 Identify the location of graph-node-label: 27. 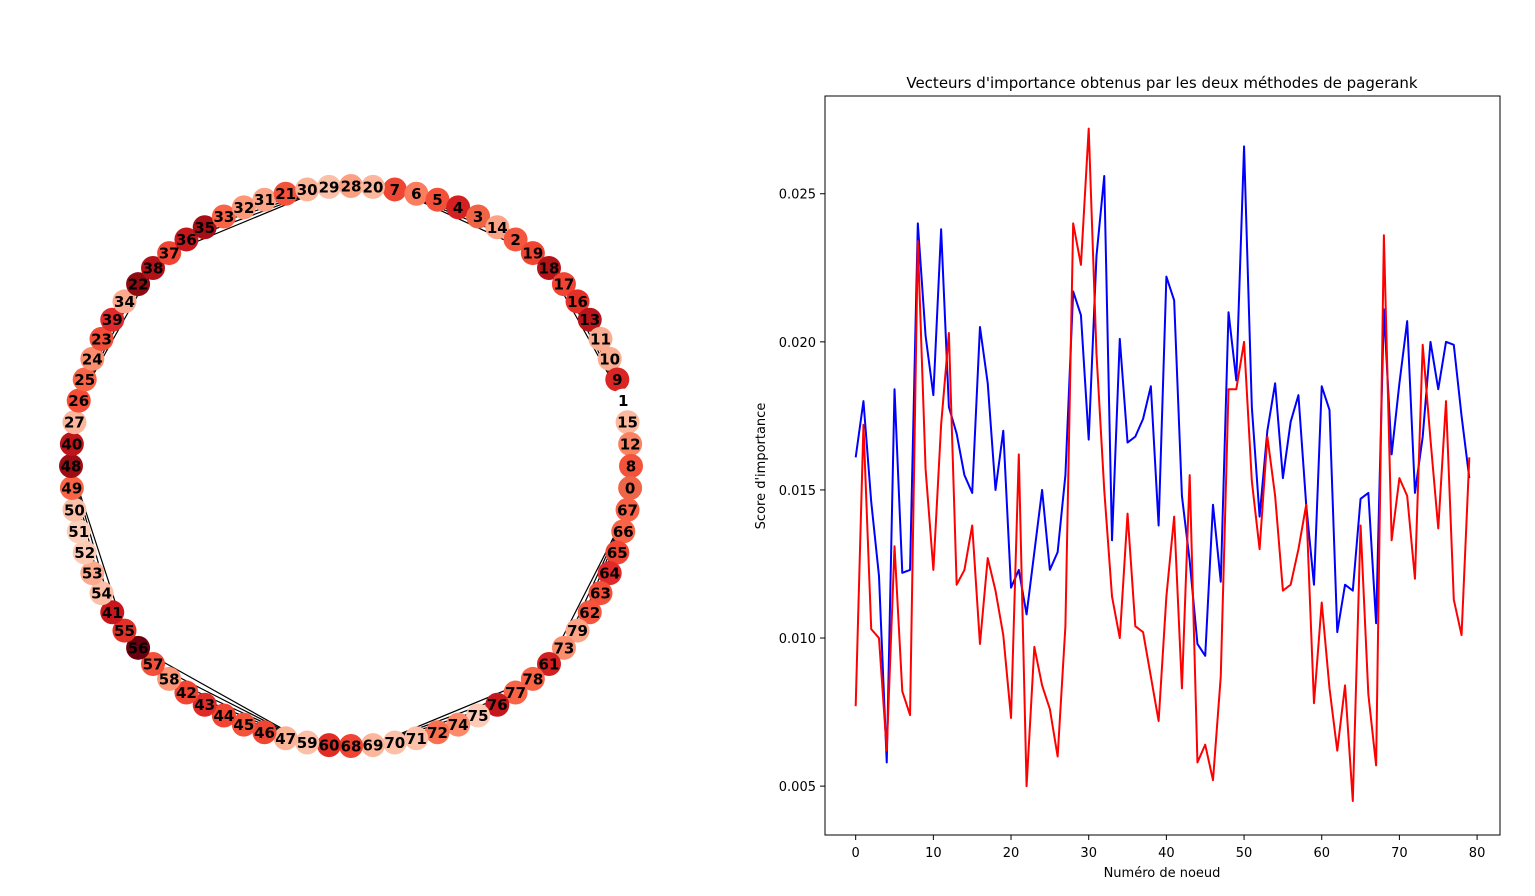
(74, 423).